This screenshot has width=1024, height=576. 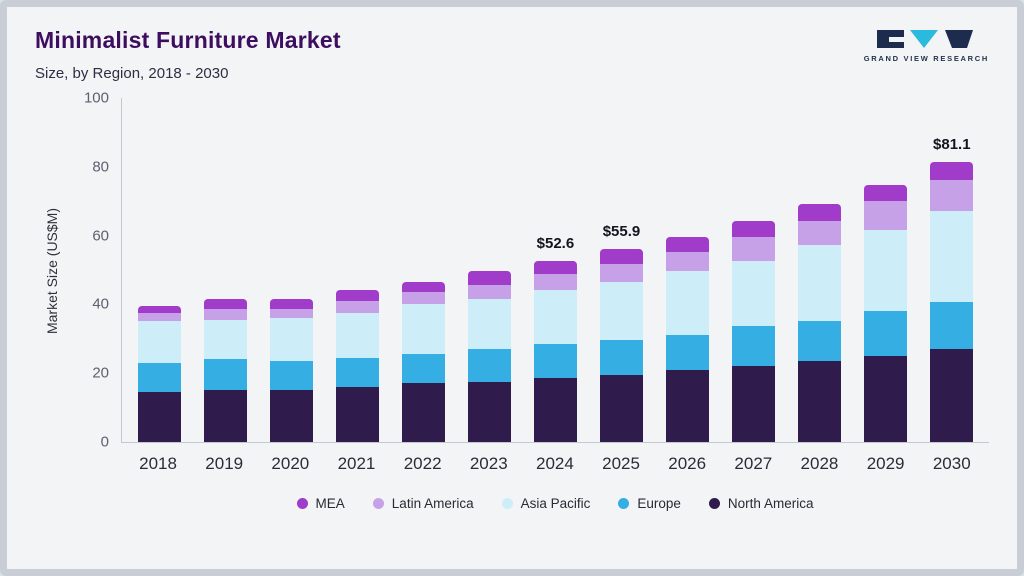 I want to click on bar-group-2026, so click(x=688, y=270).